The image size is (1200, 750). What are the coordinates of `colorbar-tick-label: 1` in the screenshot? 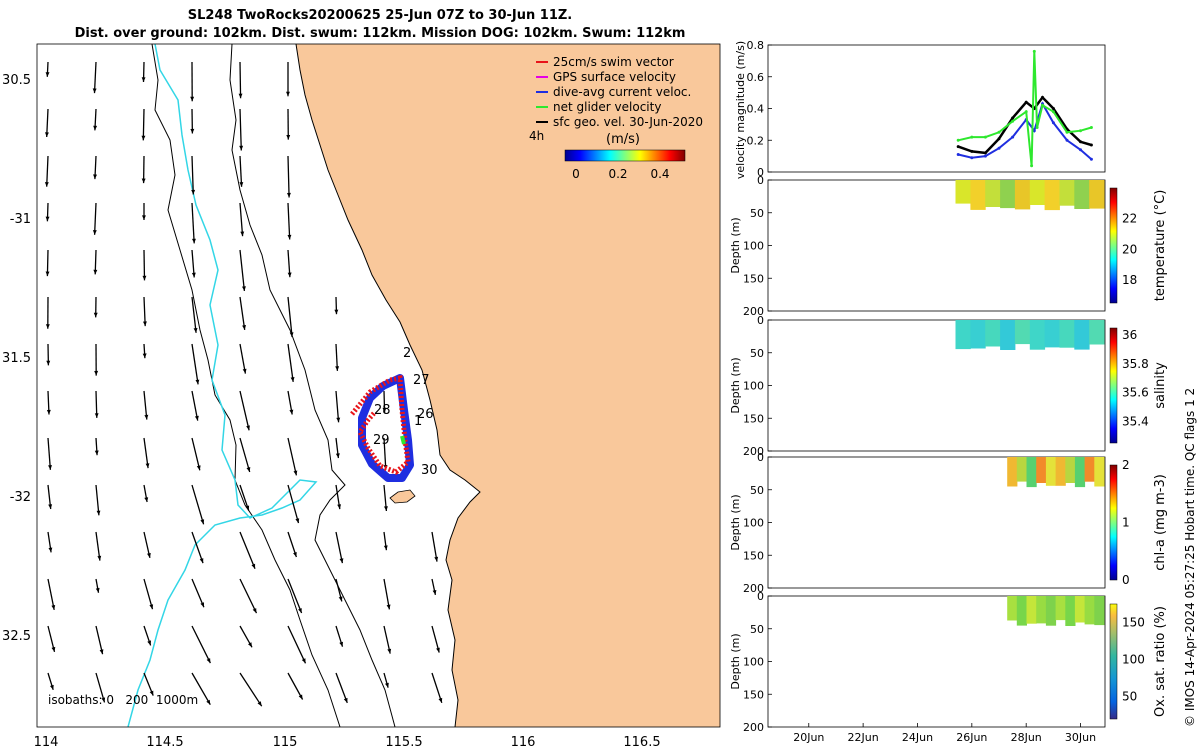 It's located at (1126, 523).